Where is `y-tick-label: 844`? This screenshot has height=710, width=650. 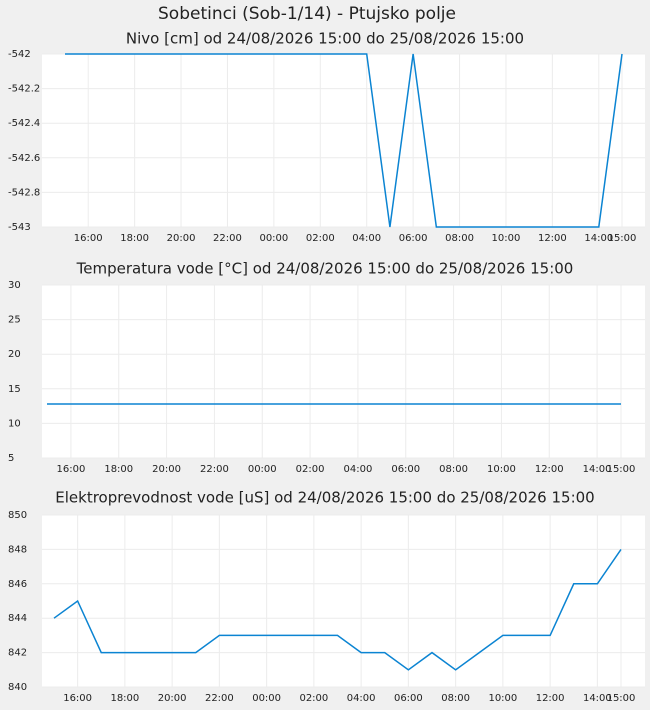 y-tick-label: 844 is located at coordinates (17, 618).